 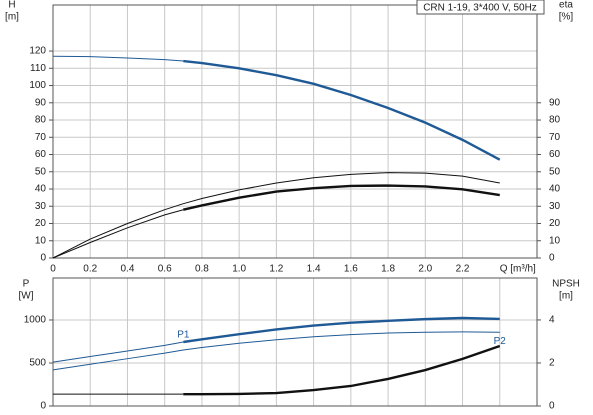 What do you see at coordinates (41, 154) in the screenshot?
I see `y-tick-label: 60` at bounding box center [41, 154].